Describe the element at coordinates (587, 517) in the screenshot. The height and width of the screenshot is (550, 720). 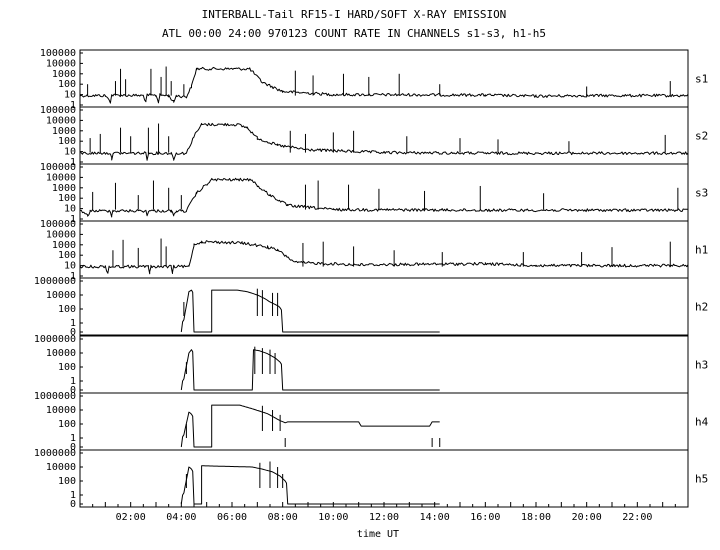
I see `x-tick-label: 20:00` at that location.